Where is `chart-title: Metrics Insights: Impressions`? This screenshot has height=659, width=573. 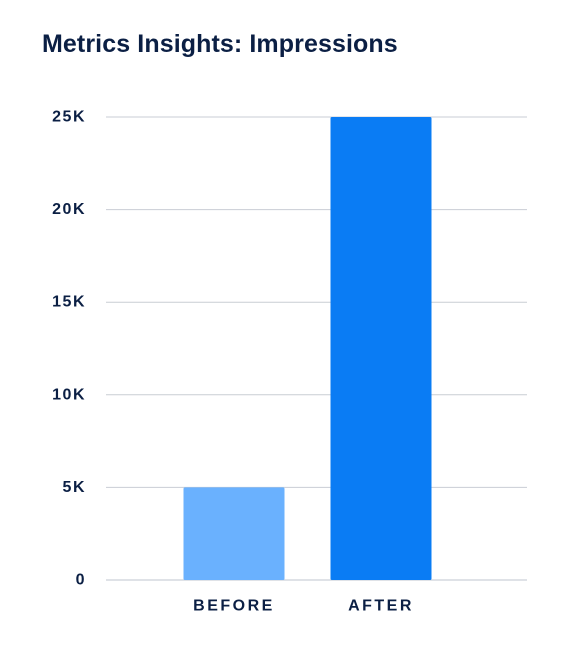
chart-title: Metrics Insights: Impressions is located at coordinates (220, 44).